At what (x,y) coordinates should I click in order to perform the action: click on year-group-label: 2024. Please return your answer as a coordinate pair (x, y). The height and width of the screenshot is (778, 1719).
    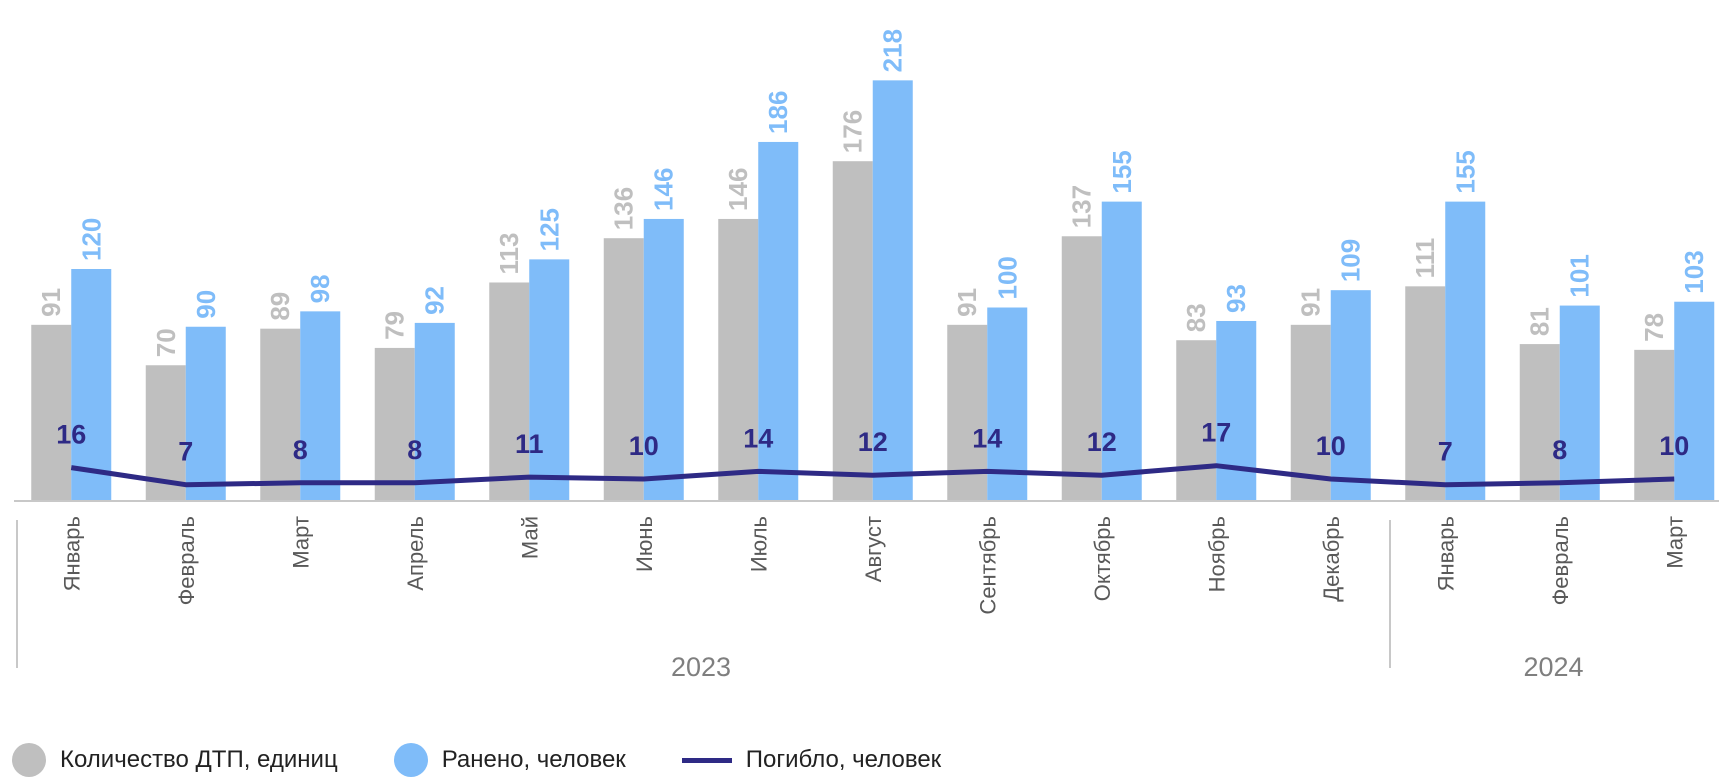
    Looking at the image, I should click on (1553, 666).